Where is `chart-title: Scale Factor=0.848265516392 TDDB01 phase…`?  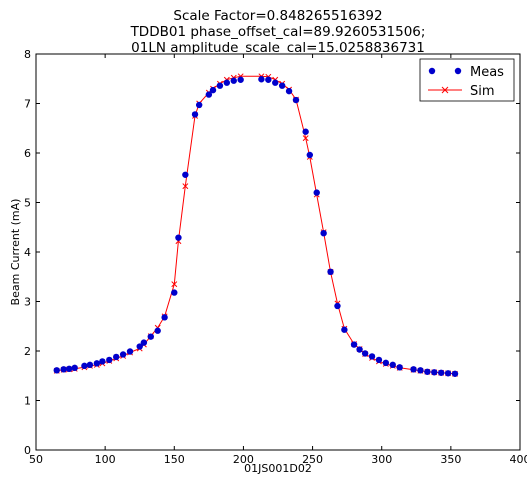
chart-title: Scale Factor=0.848265516392 TDDB01 phase… is located at coordinates (278, 32).